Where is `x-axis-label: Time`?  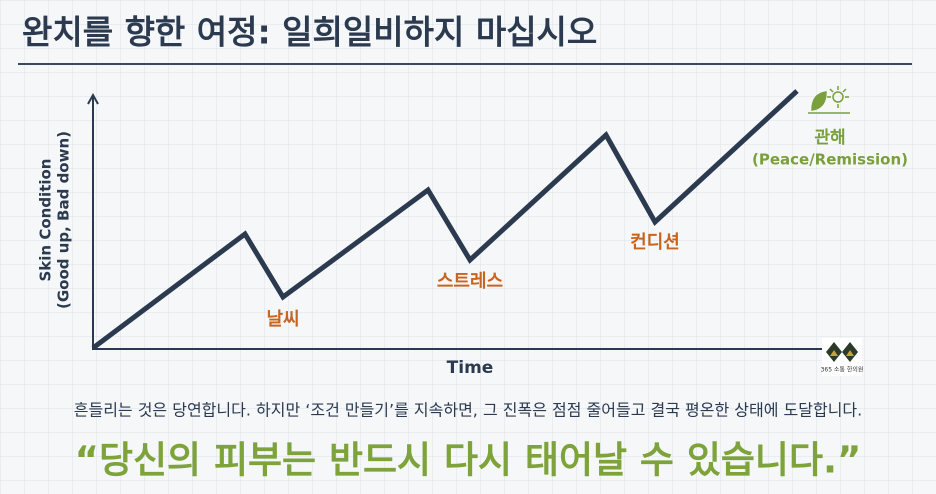
x-axis-label: Time is located at coordinates (470, 368).